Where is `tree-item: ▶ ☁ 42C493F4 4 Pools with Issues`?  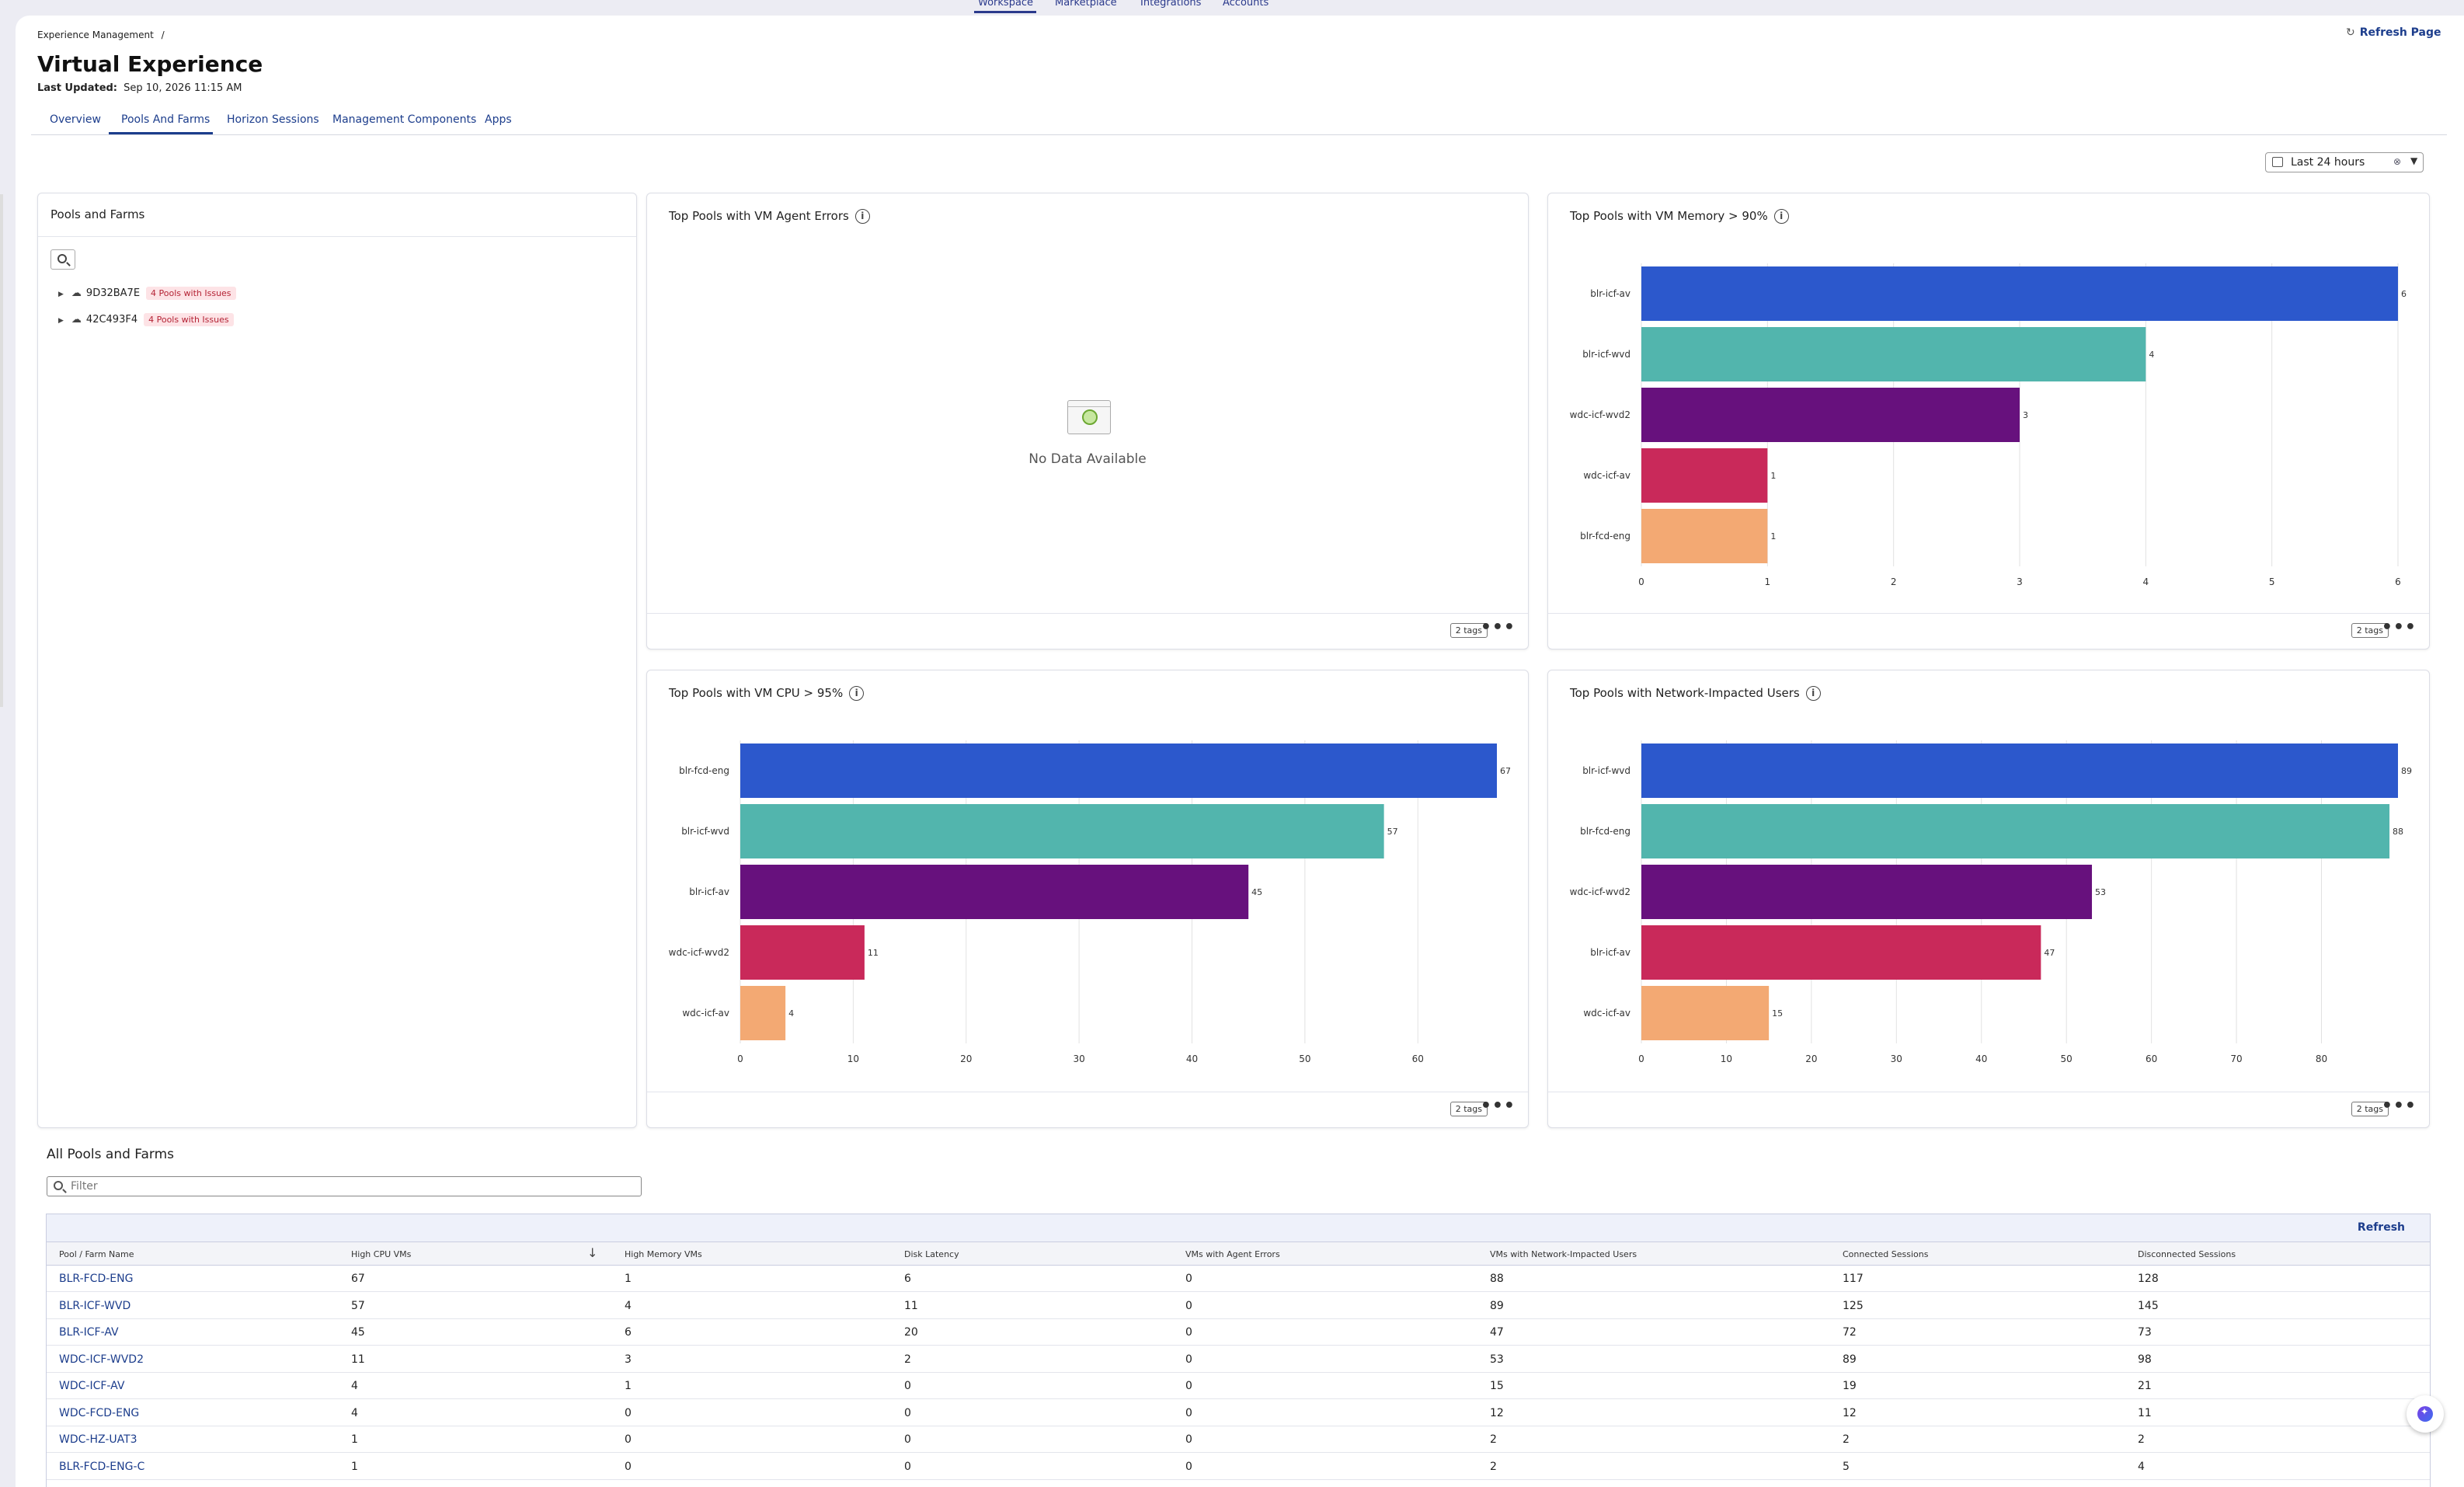
tree-item: ▶ ☁ 42C493F4 4 Pools with Issues is located at coordinates (146, 319).